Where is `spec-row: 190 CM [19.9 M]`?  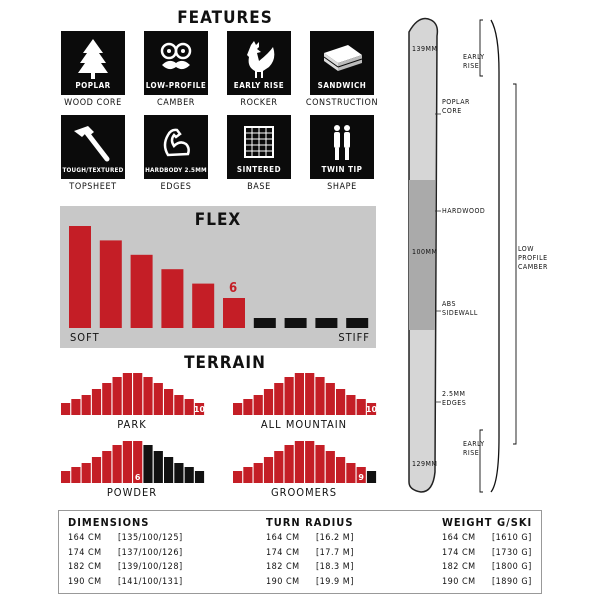
spec-row: 190 CM [19.9 M] is located at coordinates (310, 582).